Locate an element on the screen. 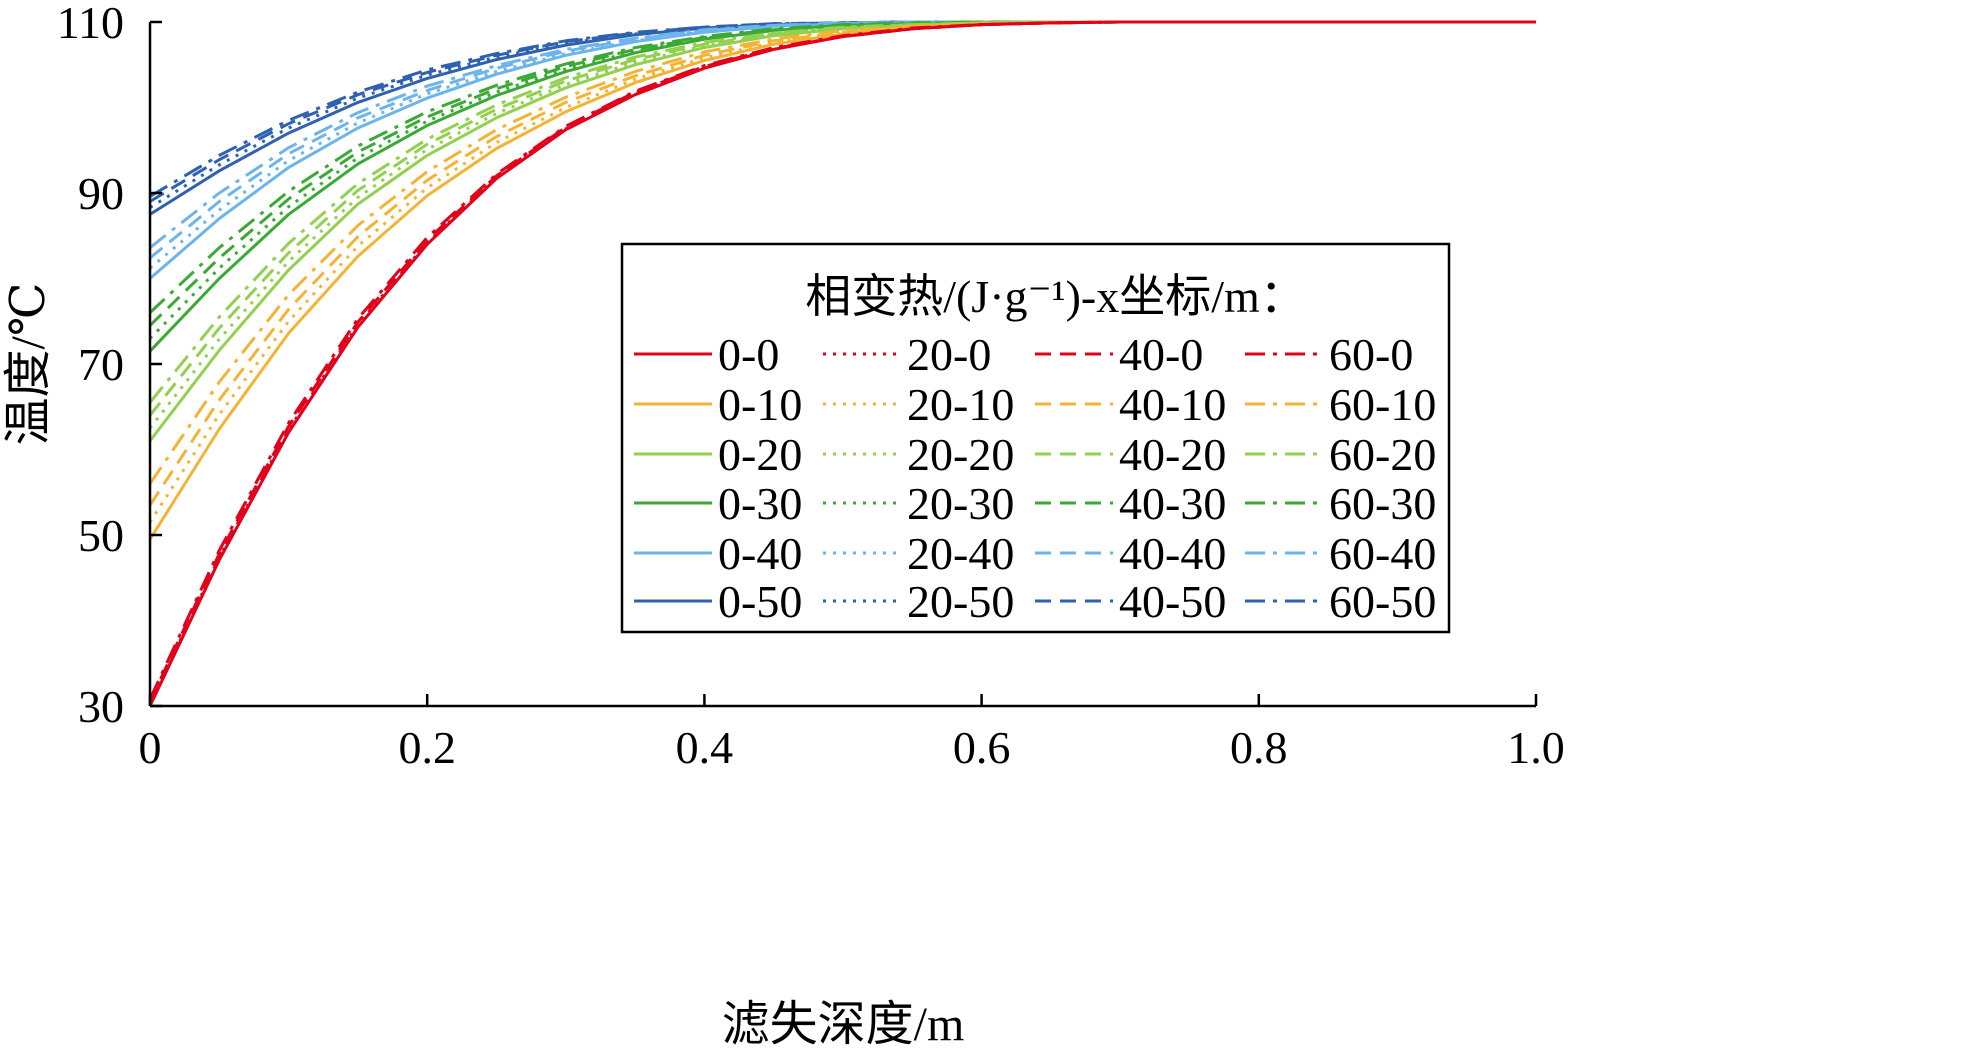 This screenshot has height=1063, width=1984. legend-label: 60-0 is located at coordinates (1371, 354).